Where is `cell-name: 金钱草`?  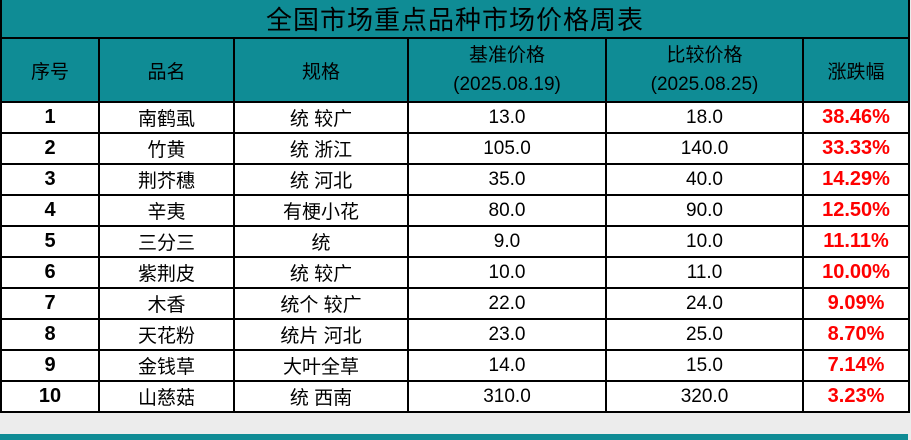 cell-name: 金钱草 is located at coordinates (166, 365).